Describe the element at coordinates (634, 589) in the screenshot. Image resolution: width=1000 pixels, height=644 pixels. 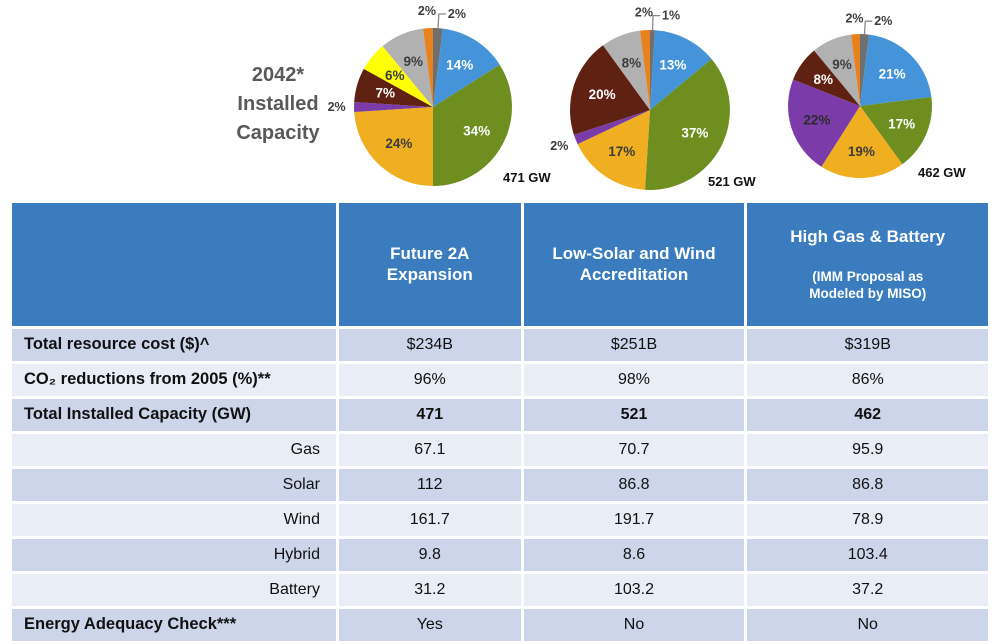
I see `cell: 103.2` at that location.